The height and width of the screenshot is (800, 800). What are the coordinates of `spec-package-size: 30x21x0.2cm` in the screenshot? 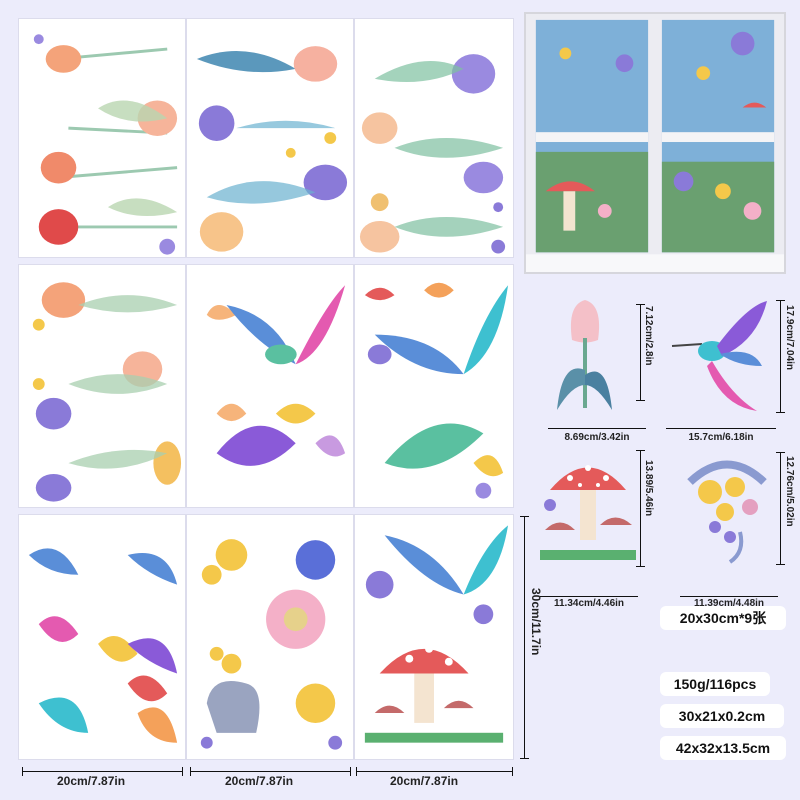 It's located at (722, 716).